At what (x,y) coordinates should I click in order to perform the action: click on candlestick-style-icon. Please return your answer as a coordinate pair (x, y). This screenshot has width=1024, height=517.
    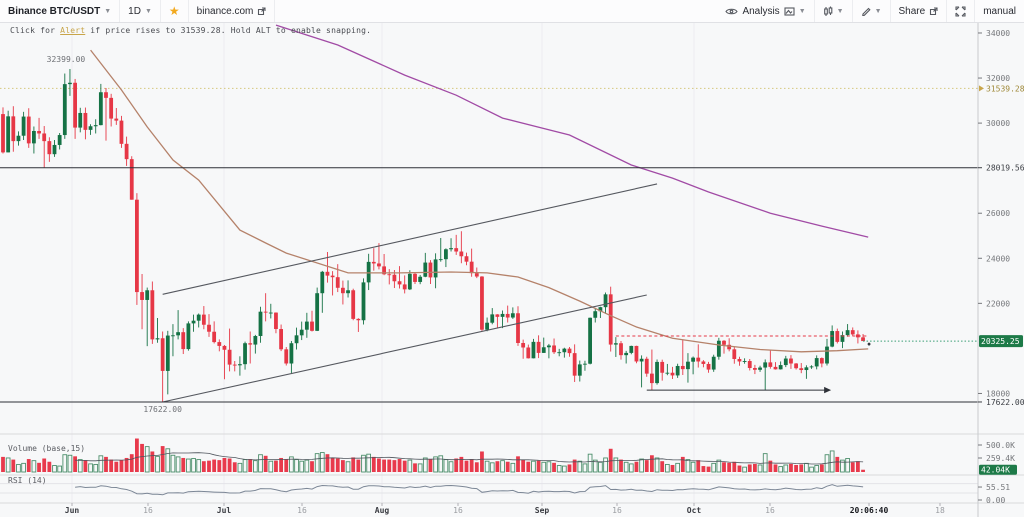
    Looking at the image, I should click on (828, 11).